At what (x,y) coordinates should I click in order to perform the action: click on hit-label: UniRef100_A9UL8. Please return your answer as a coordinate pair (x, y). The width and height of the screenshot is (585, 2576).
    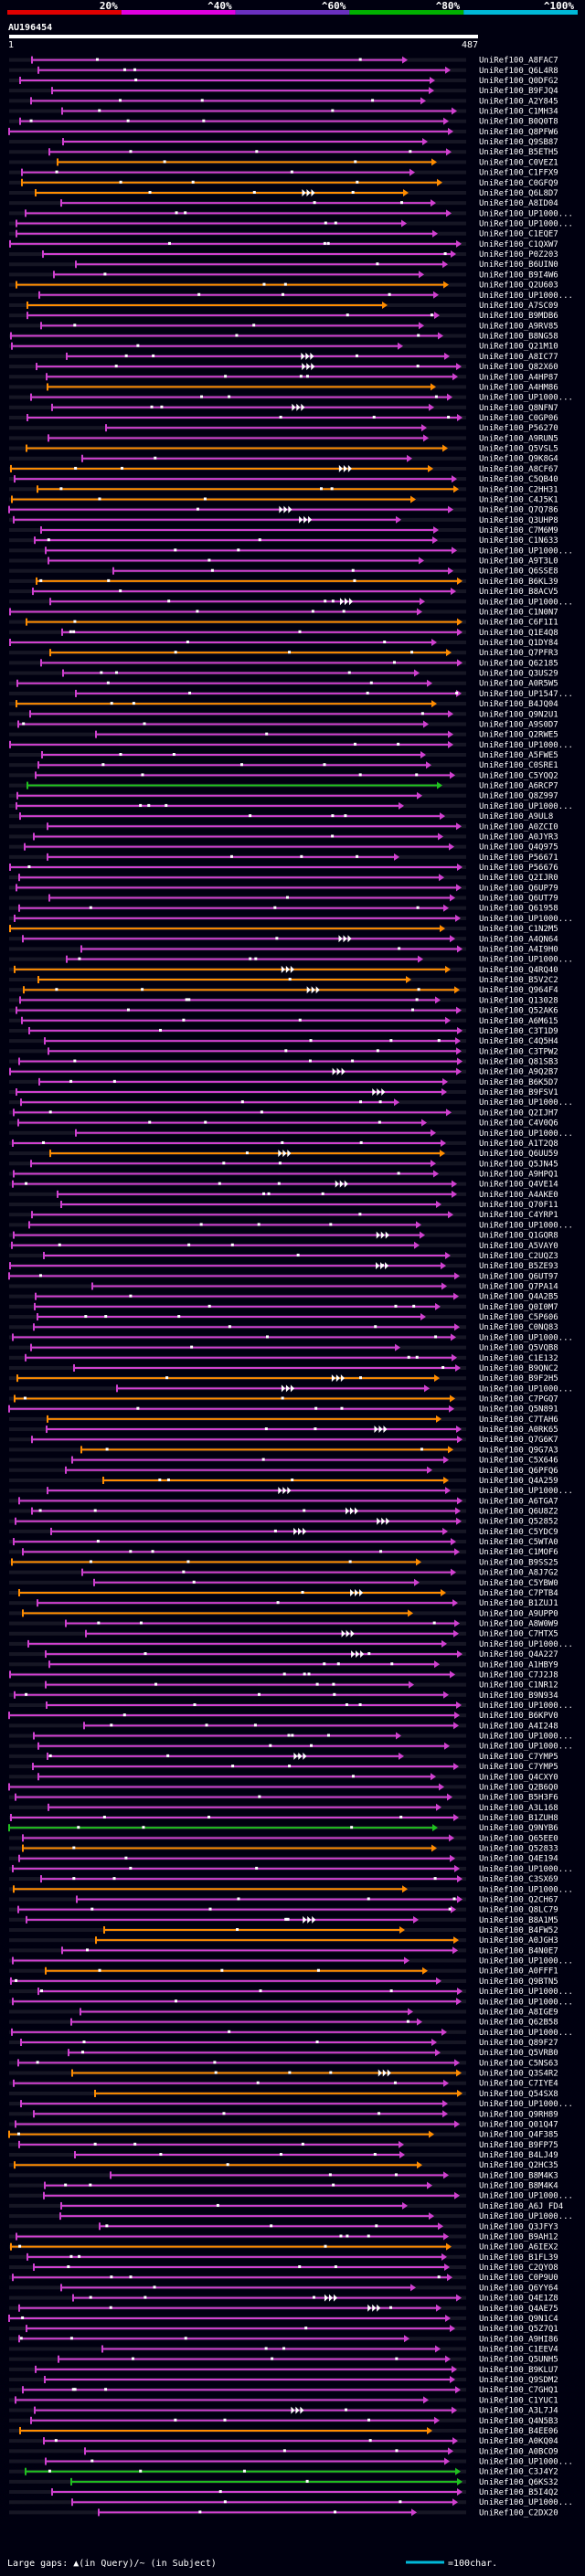
    Looking at the image, I should click on (516, 817).